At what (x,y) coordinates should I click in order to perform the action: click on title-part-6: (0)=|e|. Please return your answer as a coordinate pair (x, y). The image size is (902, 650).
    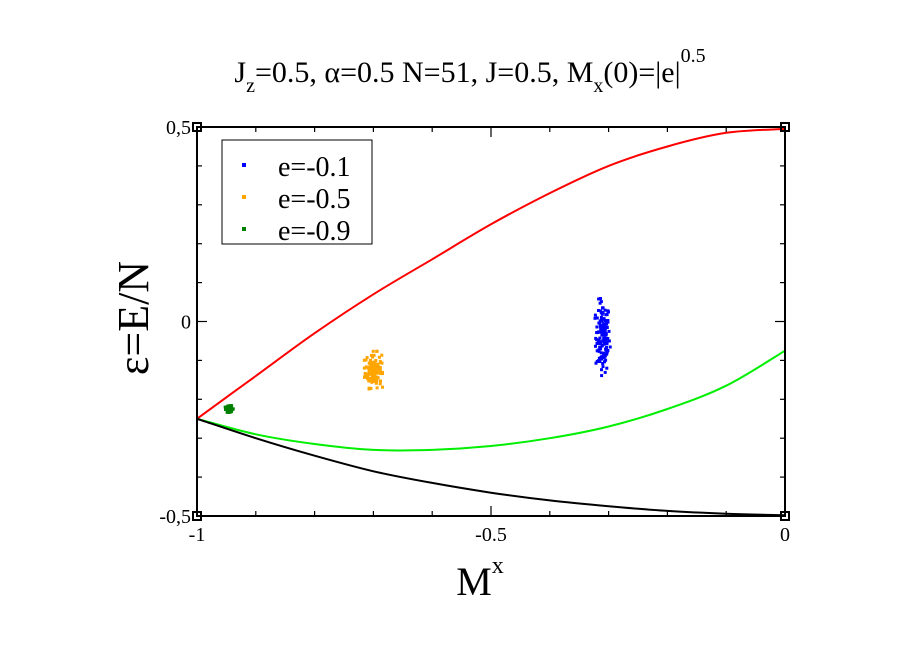
    Looking at the image, I should click on (641, 72).